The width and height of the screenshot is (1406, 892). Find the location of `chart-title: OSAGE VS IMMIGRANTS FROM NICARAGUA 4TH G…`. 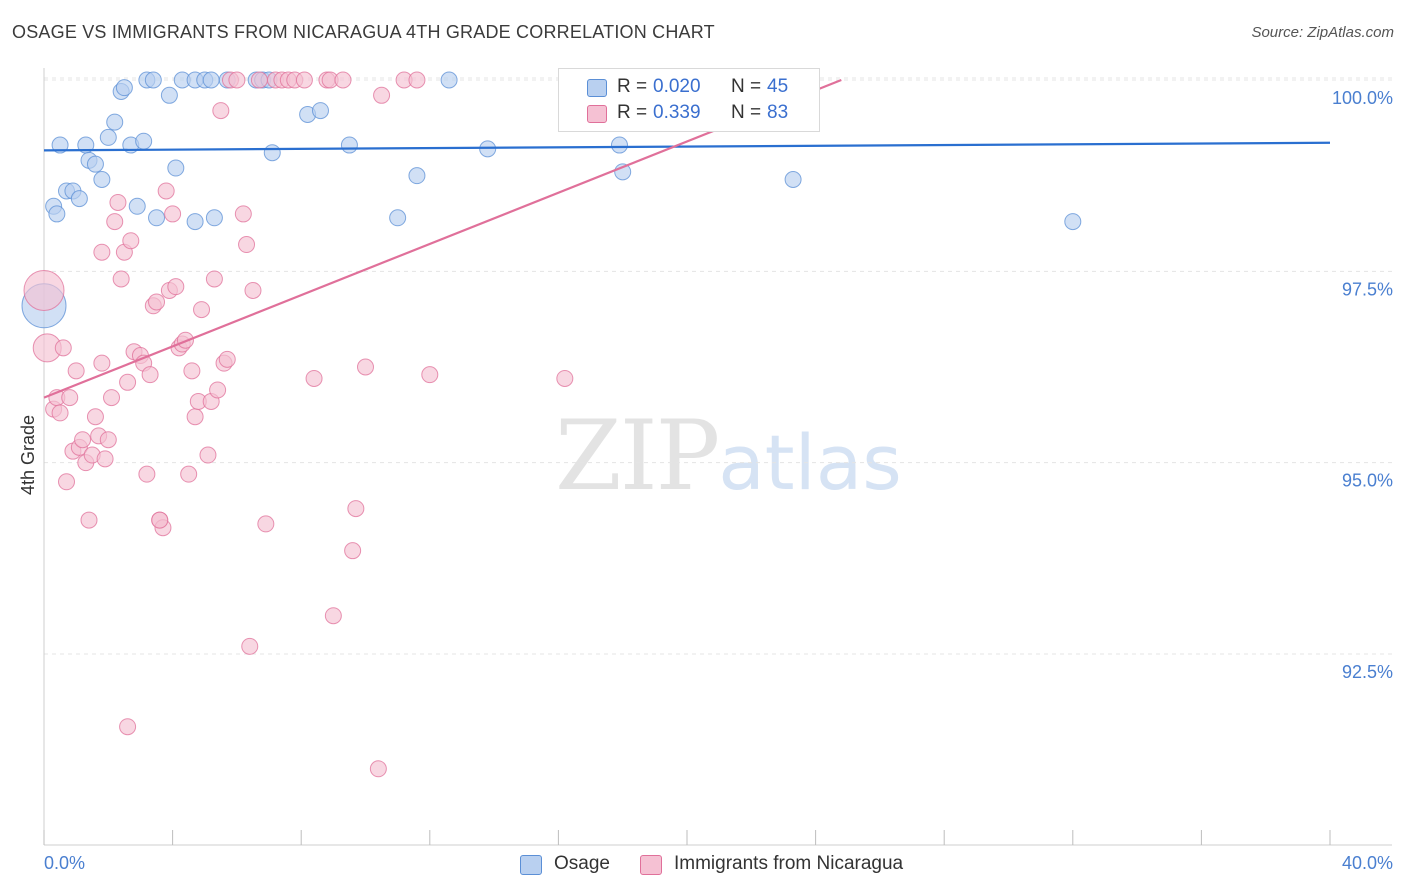

chart-title: OSAGE VS IMMIGRANTS FROM NICARAGUA 4TH G… is located at coordinates (363, 32).